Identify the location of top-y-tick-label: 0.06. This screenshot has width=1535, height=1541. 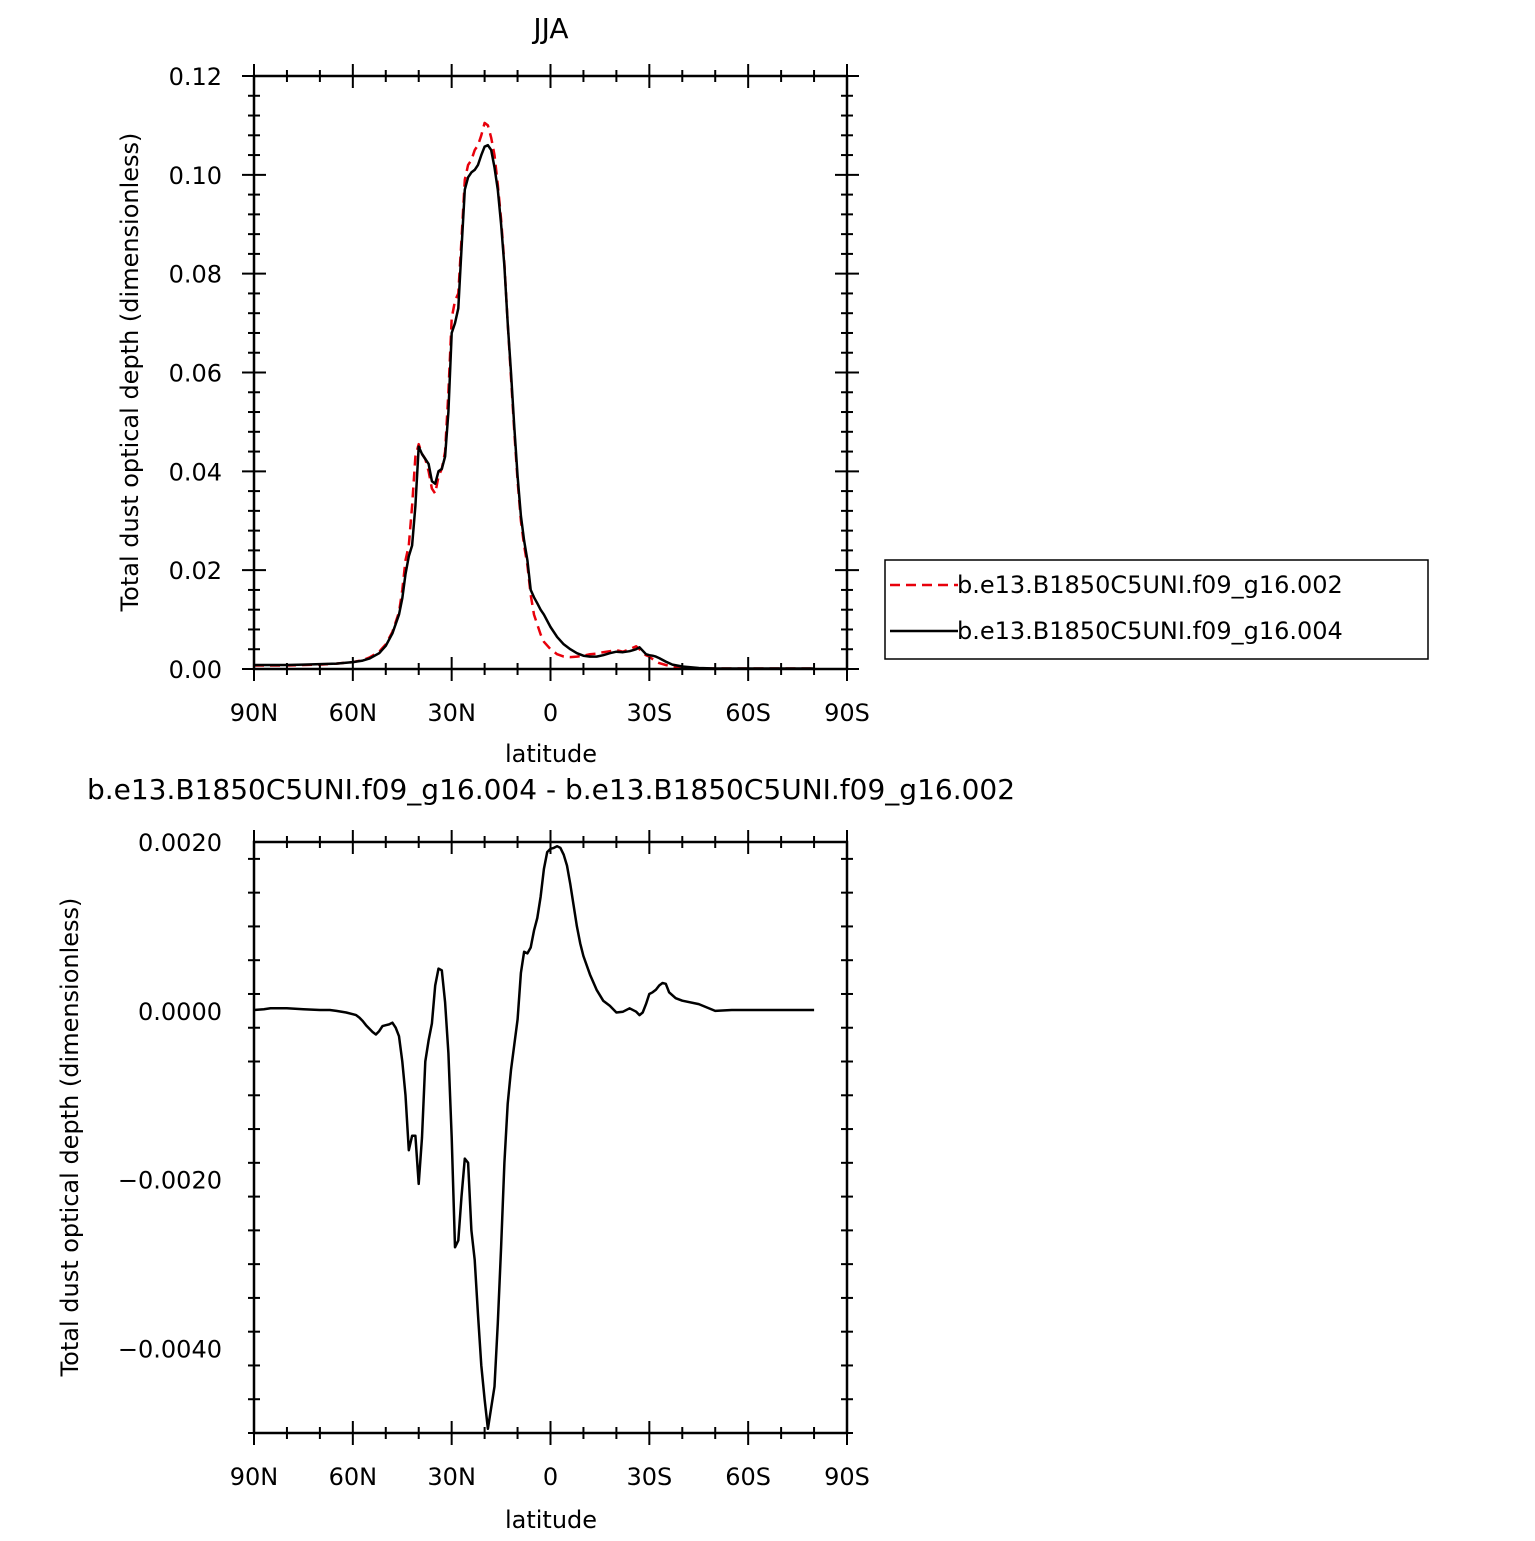
(195, 374).